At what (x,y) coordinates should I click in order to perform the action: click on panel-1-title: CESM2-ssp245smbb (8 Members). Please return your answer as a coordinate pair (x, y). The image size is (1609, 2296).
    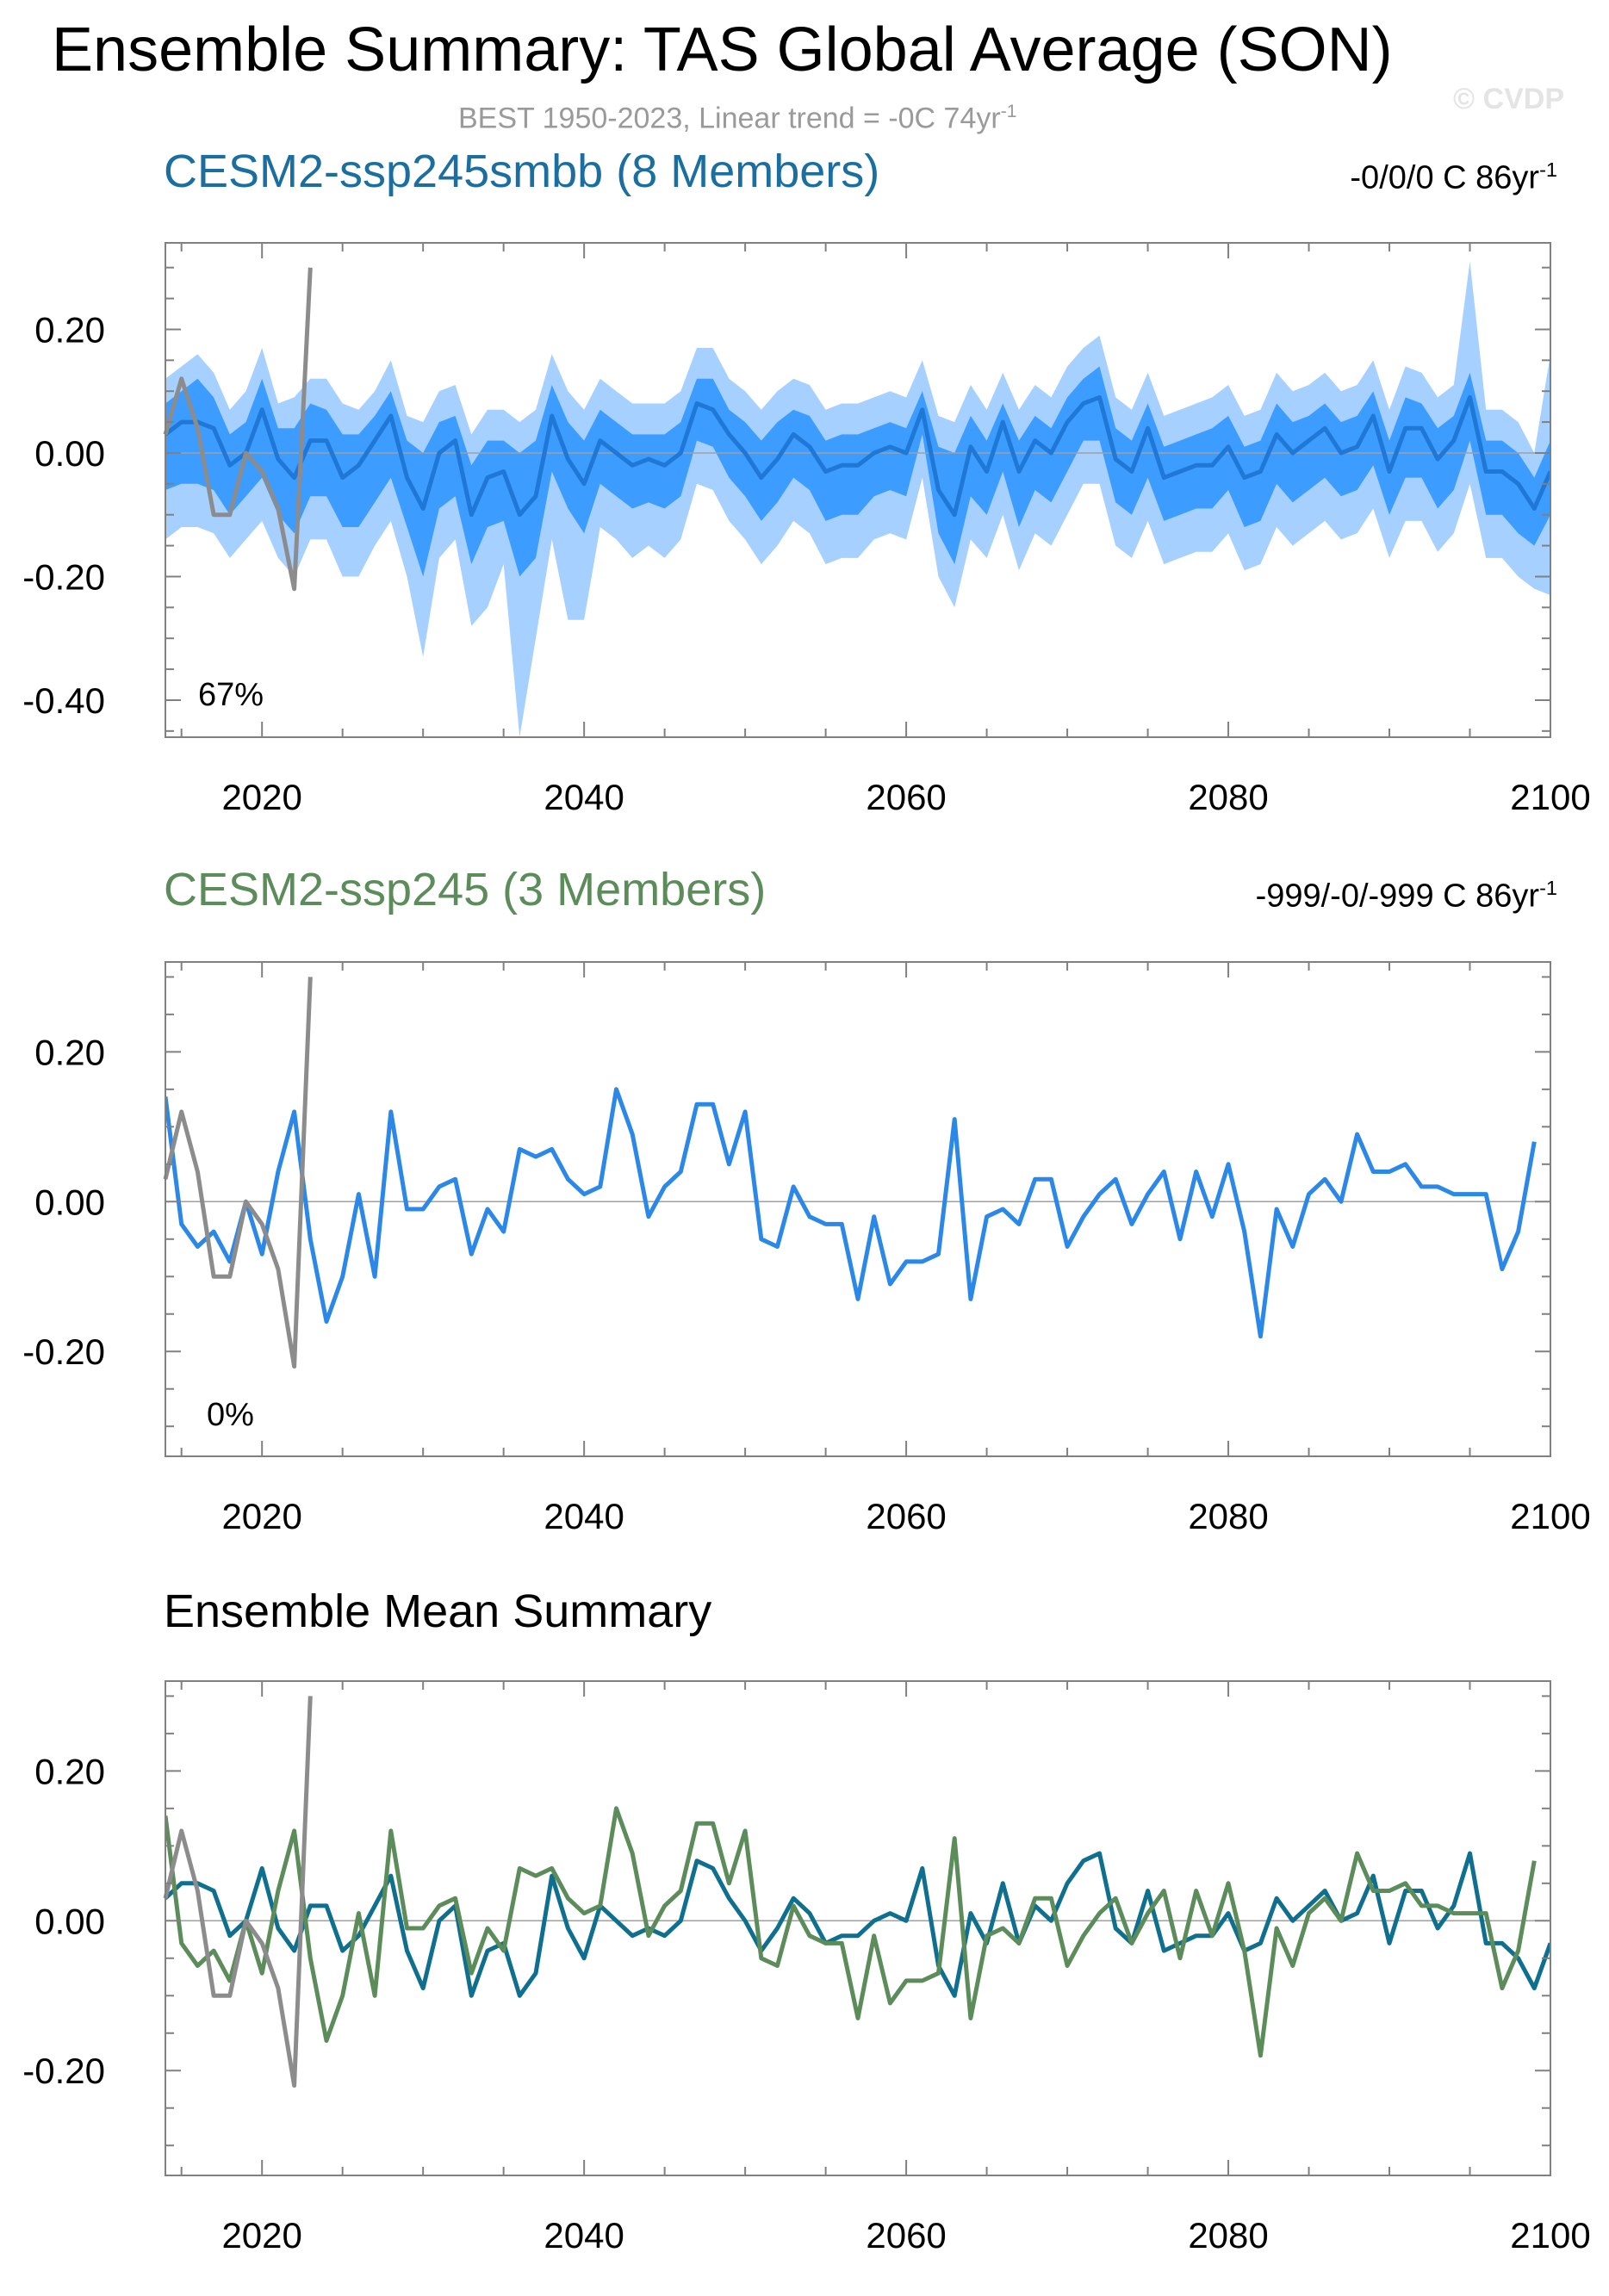
    Looking at the image, I should click on (522, 171).